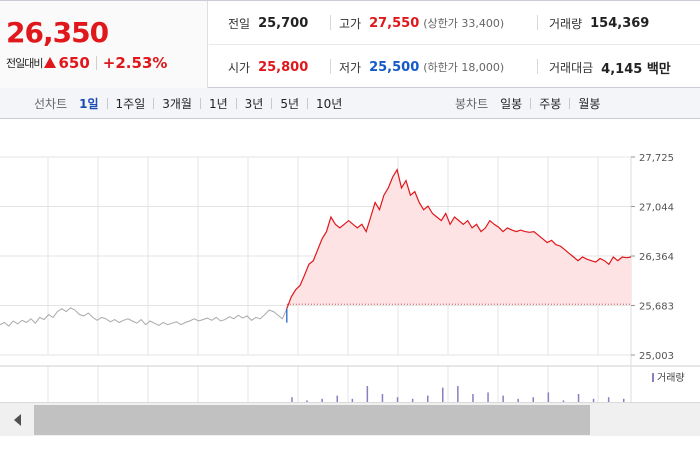 The height and width of the screenshot is (450, 700). Describe the element at coordinates (239, 23) in the screenshot. I see `stat-label: 전일` at that location.